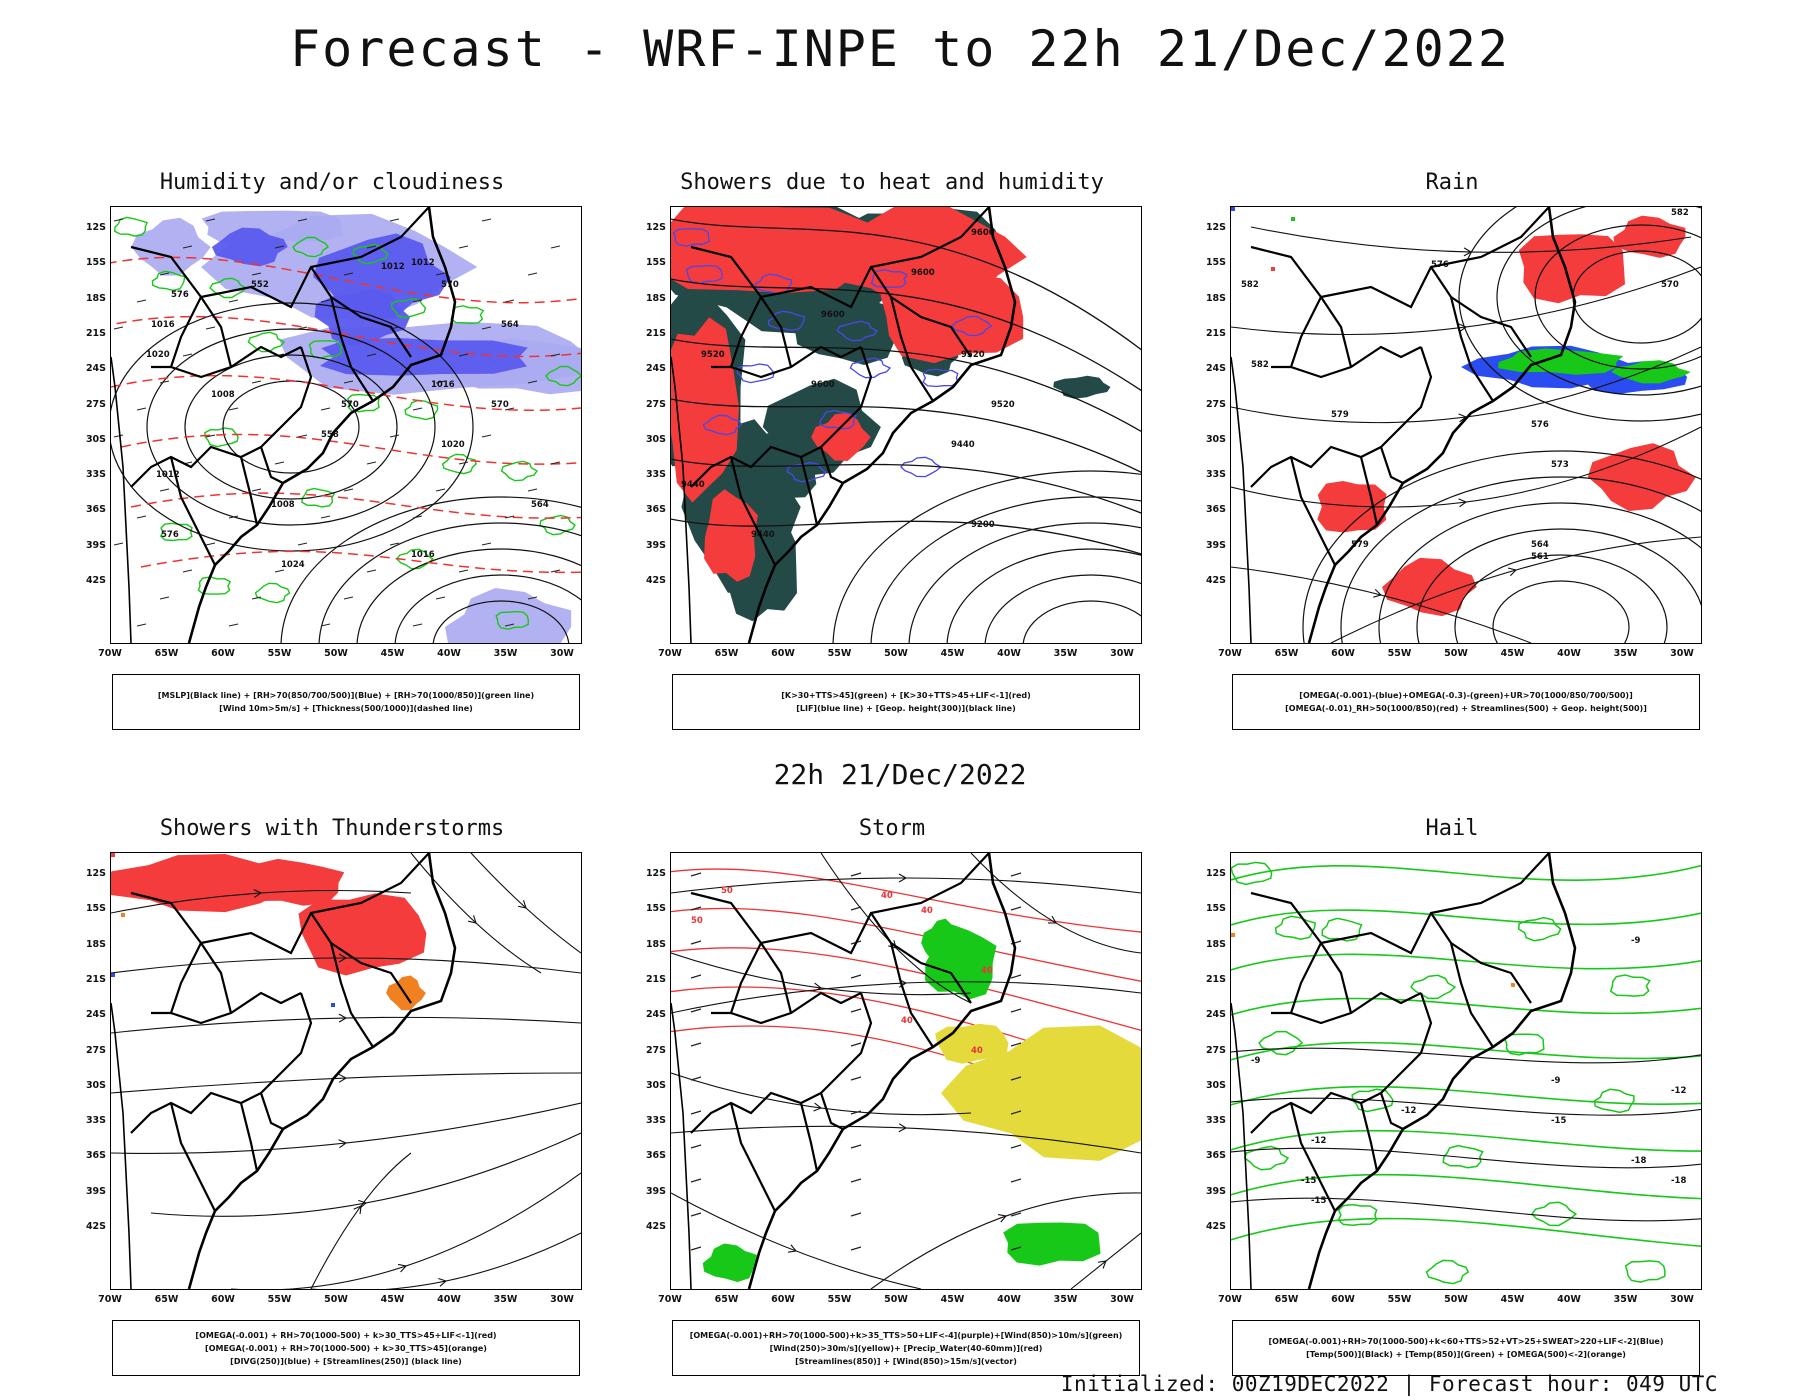  Describe the element at coordinates (95, 227) in the screenshot. I see `lat-tick-label: 12S` at that location.